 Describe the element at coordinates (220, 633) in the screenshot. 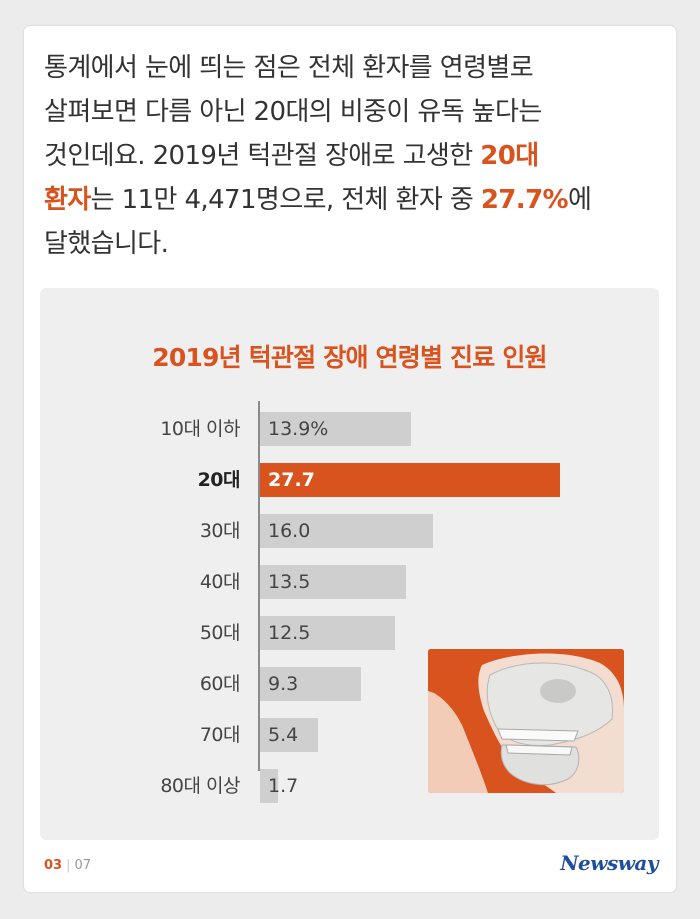

I see `category-label: 50대` at that location.